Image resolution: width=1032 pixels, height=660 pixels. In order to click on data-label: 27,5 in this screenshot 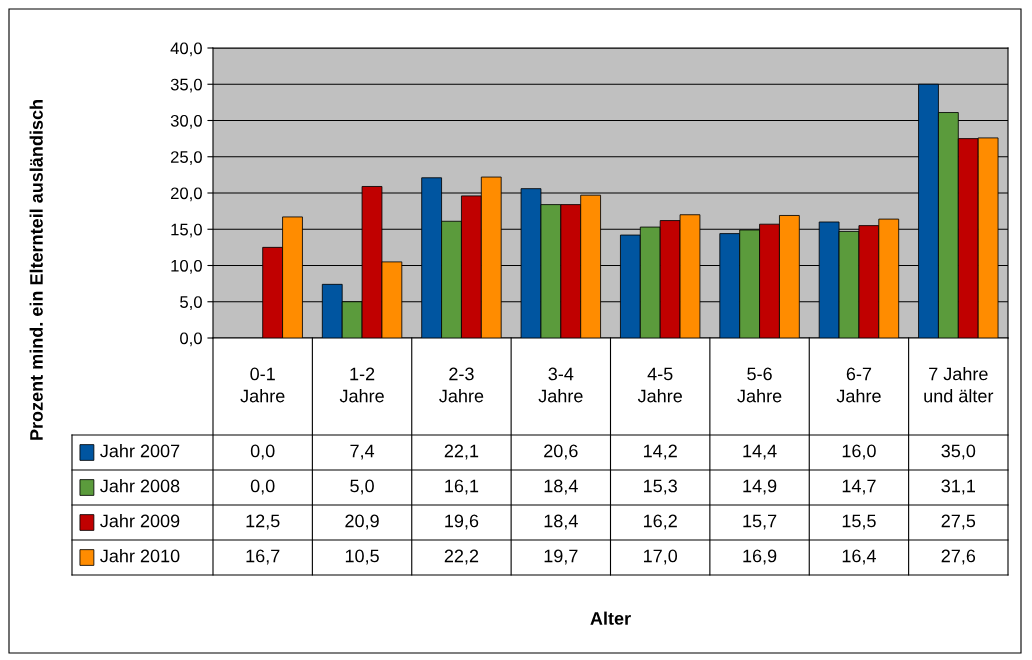, I will do `click(958, 522)`.